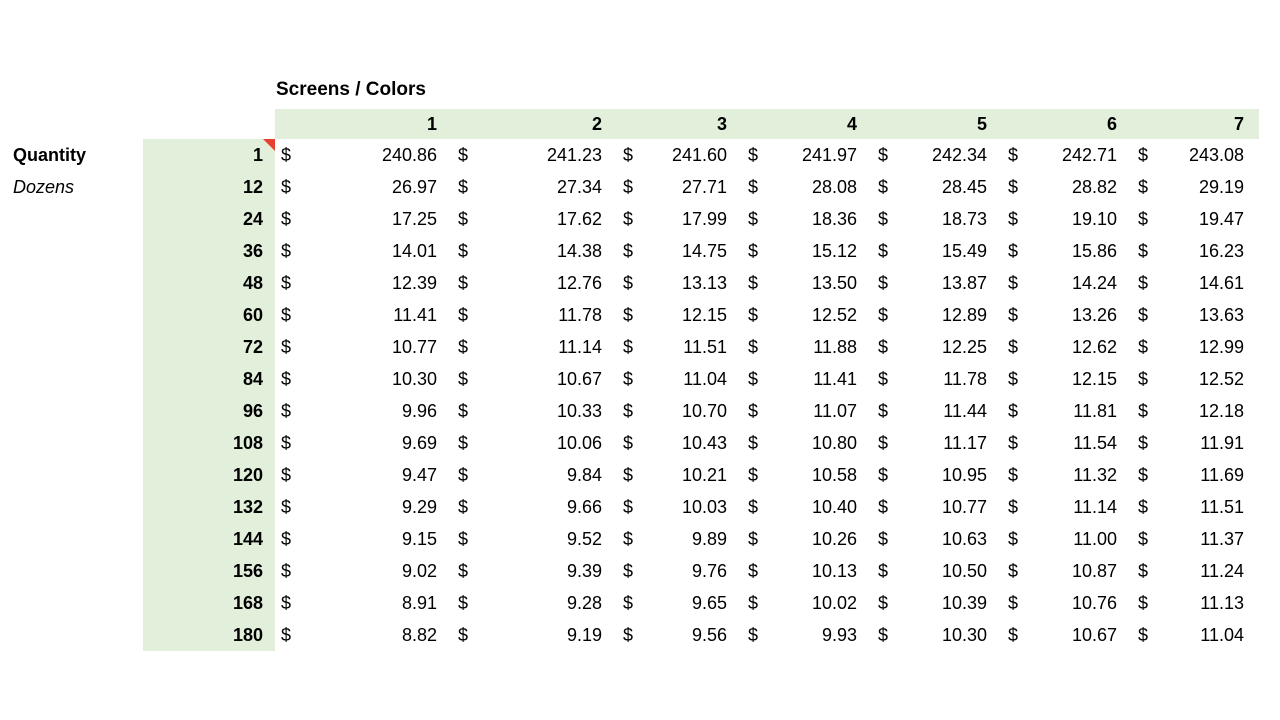  Describe the element at coordinates (1195, 443) in the screenshot. I see `price-cell: $11.91` at that location.